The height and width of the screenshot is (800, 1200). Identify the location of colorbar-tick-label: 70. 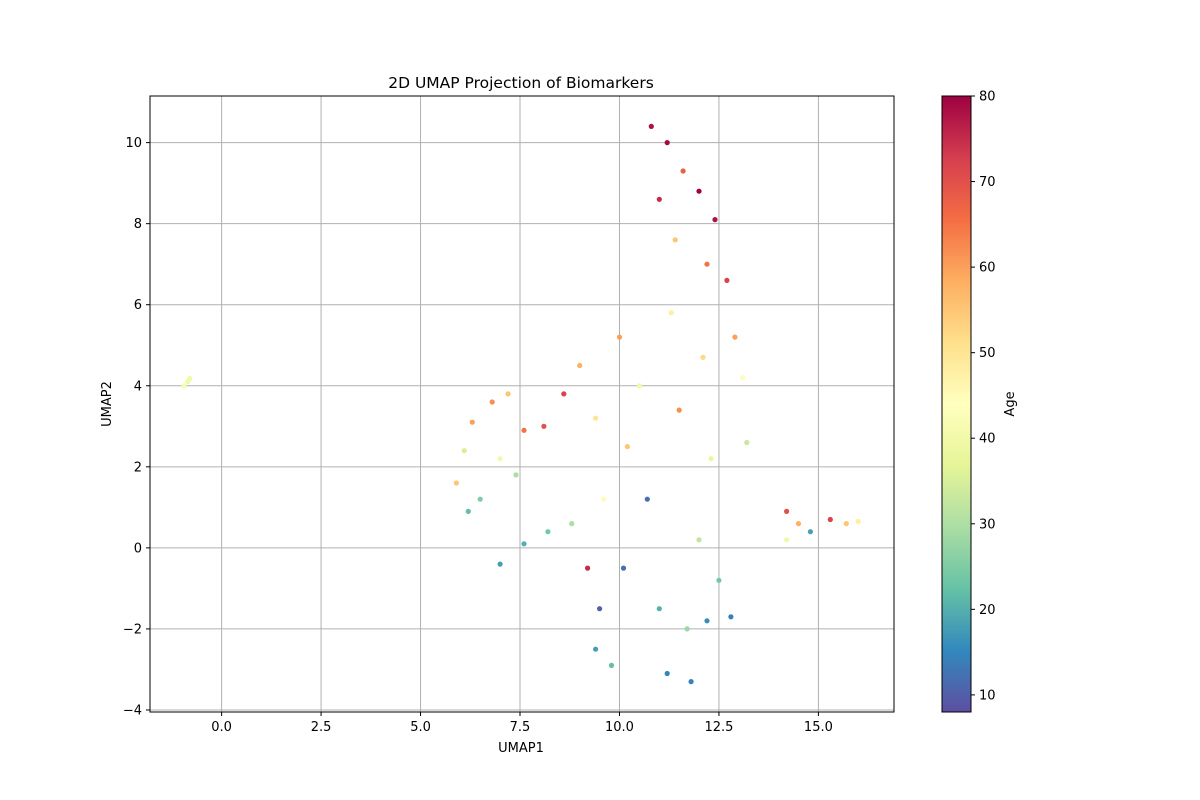
(987, 182).